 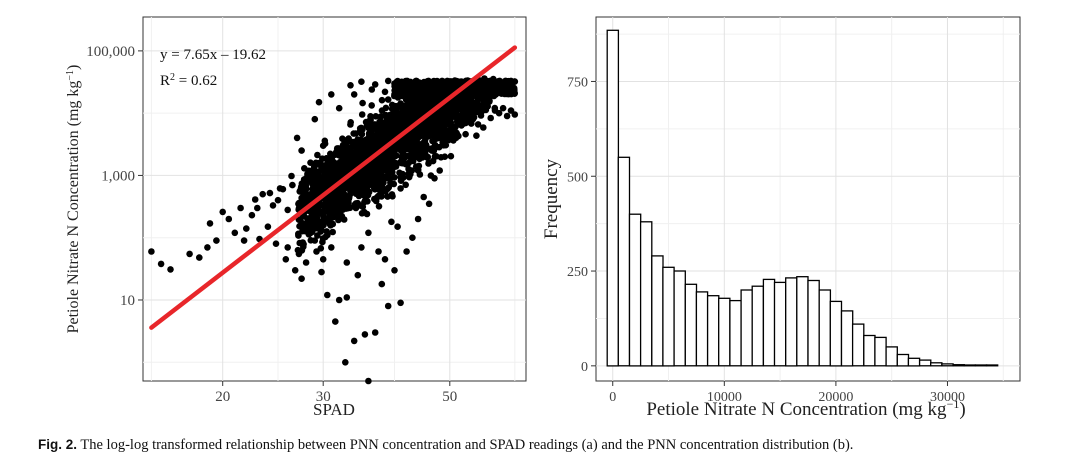 What do you see at coordinates (551, 198) in the screenshot?
I see `histogram-y-axis-label: Frequency` at bounding box center [551, 198].